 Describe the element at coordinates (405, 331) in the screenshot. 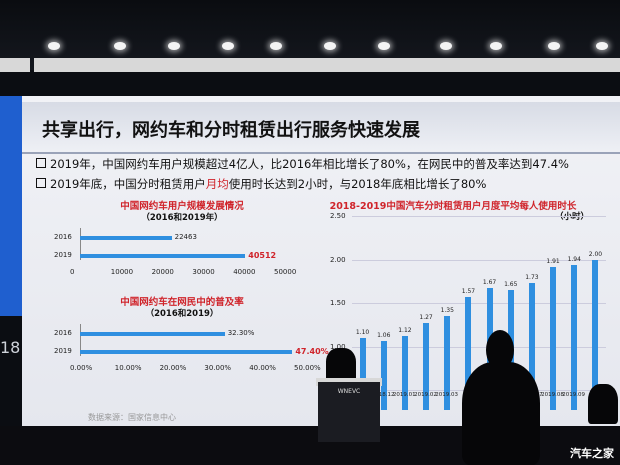

I see `data-label: 1.12` at that location.